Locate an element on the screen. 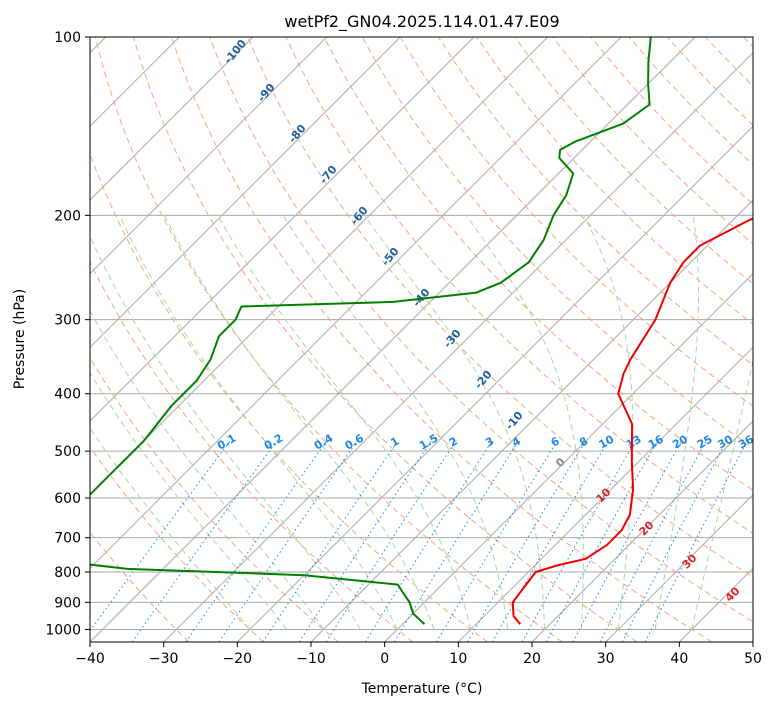 The width and height of the screenshot is (775, 708). x-axis: −40 −30 −20 −10 0 10 20 30 40 50 is located at coordinates (418, 654).